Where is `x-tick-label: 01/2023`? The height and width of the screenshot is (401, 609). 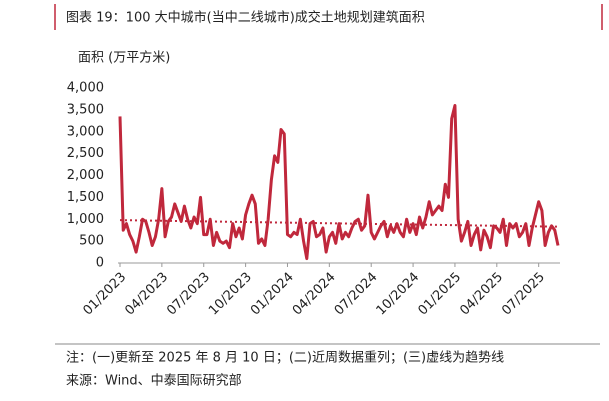 x-tick-label: 01/2023 is located at coordinates (105, 294).